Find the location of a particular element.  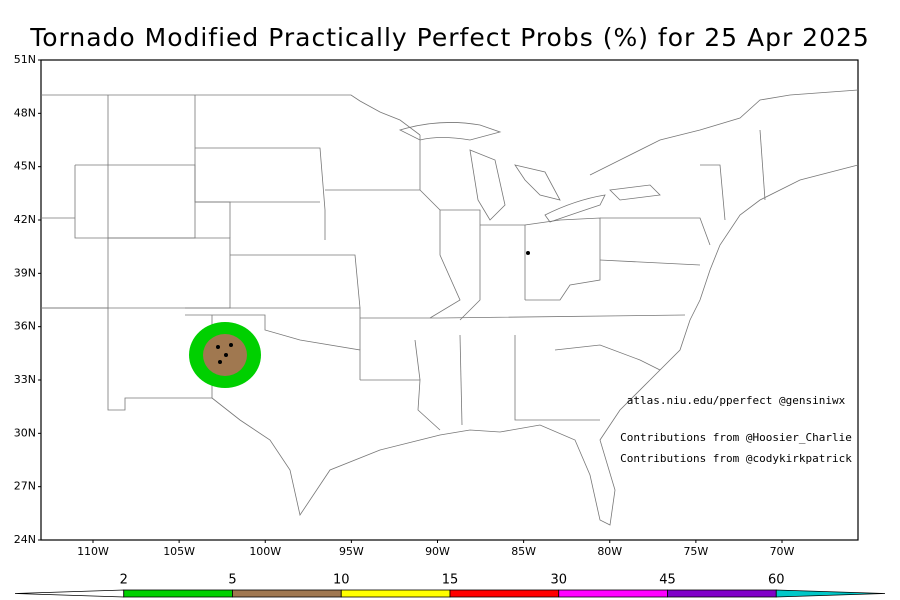

lat-label: 33N is located at coordinates (25, 379).